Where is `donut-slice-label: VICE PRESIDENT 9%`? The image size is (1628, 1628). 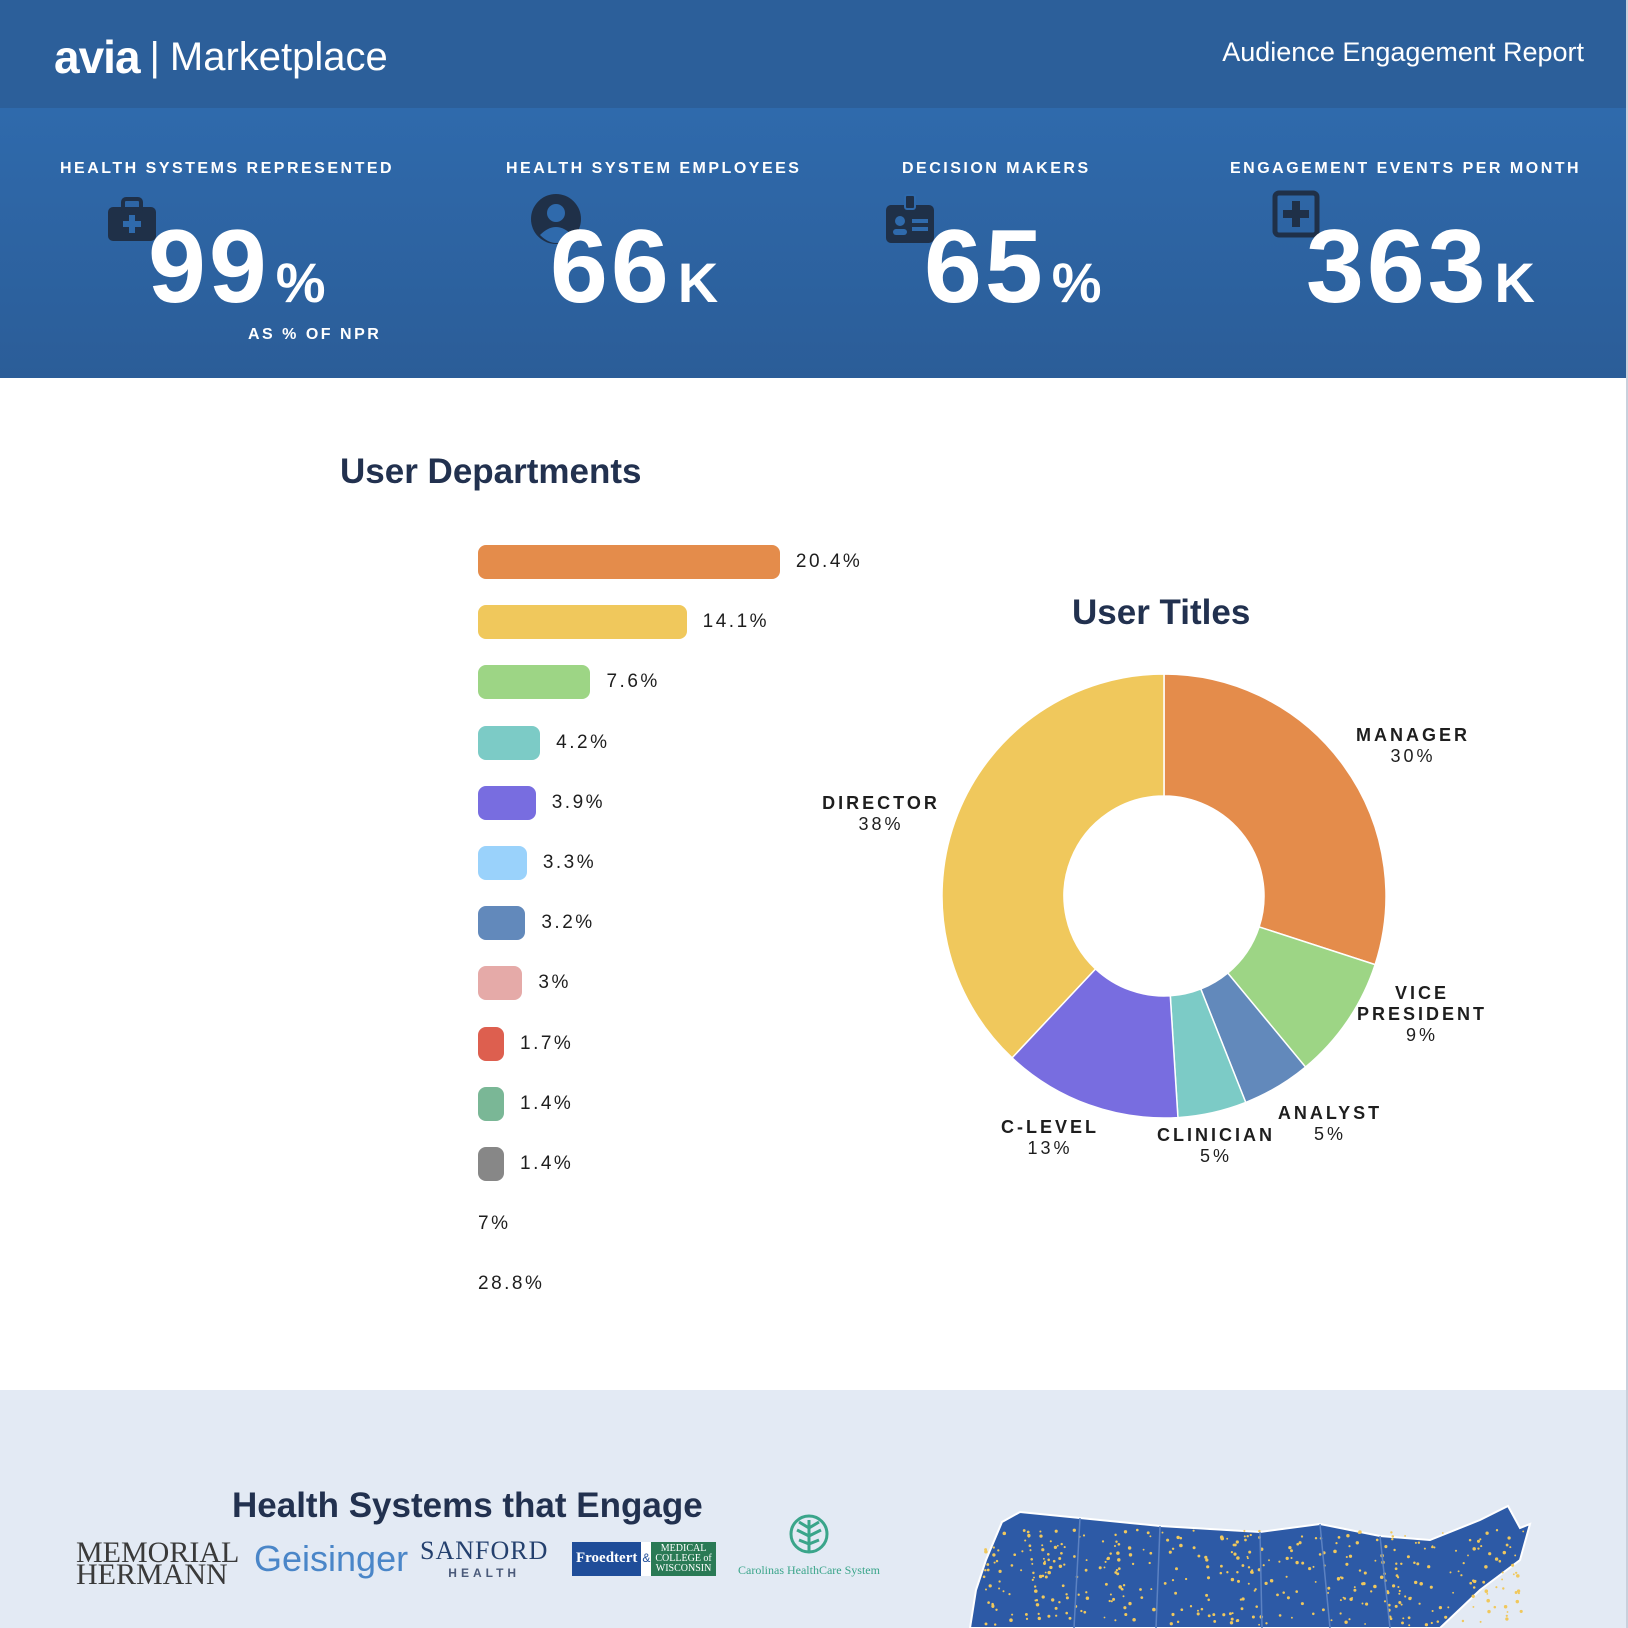 donut-slice-label: VICE PRESIDENT 9% is located at coordinates (1422, 1013).